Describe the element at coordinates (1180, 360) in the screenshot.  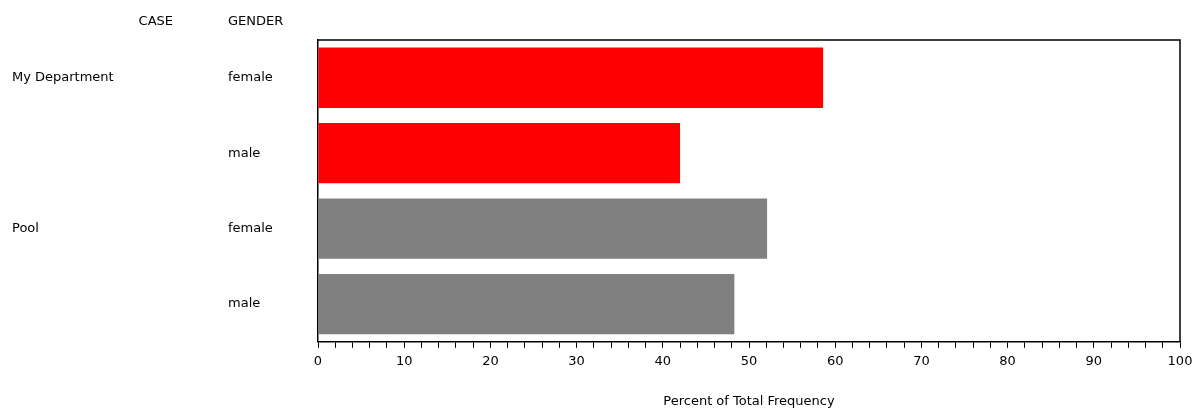
I see `x-tick-label: 100` at that location.